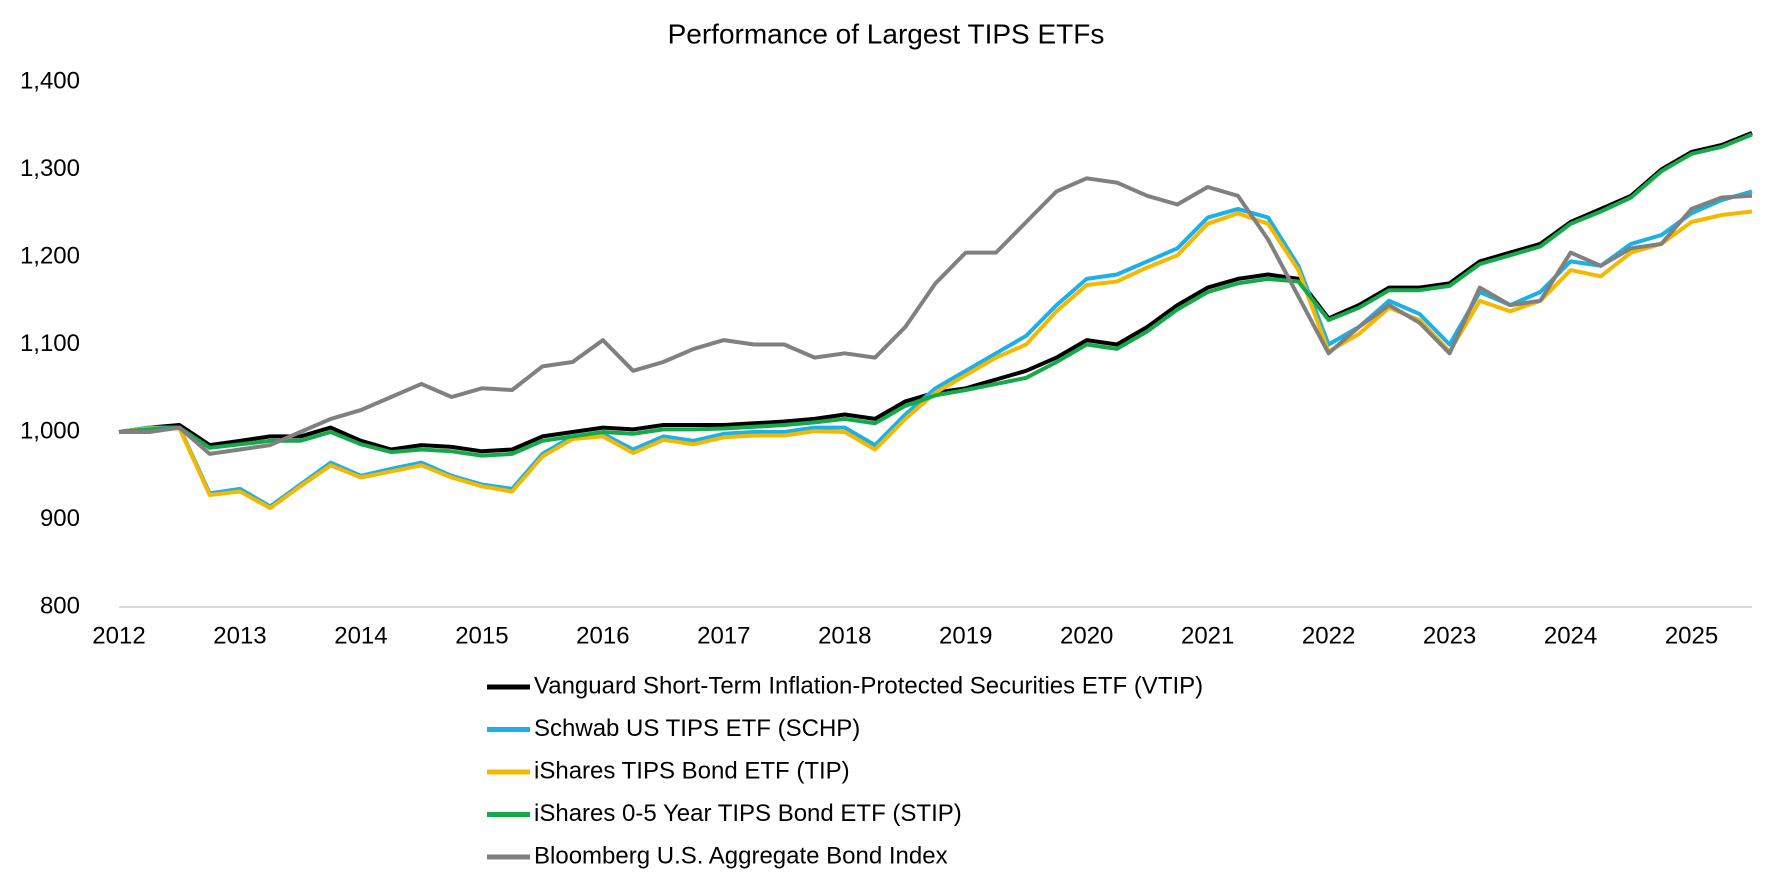 The image size is (1772, 886). Describe the element at coordinates (50, 255) in the screenshot. I see `y-tick-label: 1,200` at that location.